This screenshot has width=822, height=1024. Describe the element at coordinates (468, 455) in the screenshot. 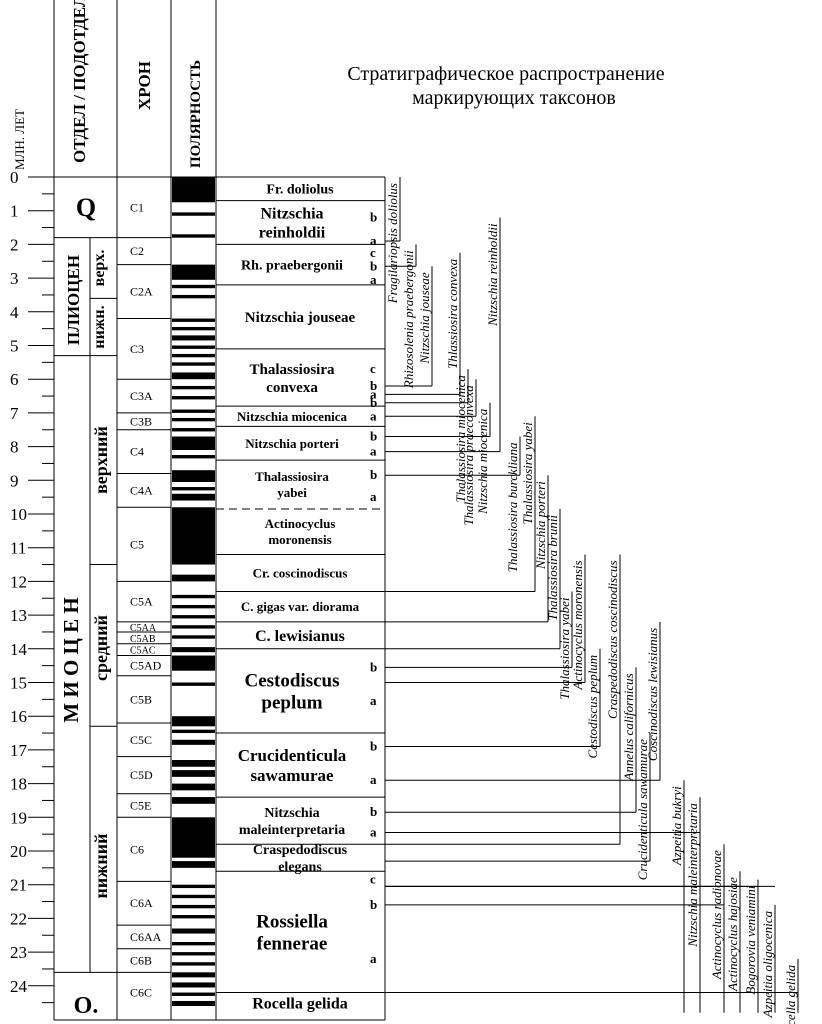

I see `taxon-name: Thalassiosira praeconvexa` at that location.